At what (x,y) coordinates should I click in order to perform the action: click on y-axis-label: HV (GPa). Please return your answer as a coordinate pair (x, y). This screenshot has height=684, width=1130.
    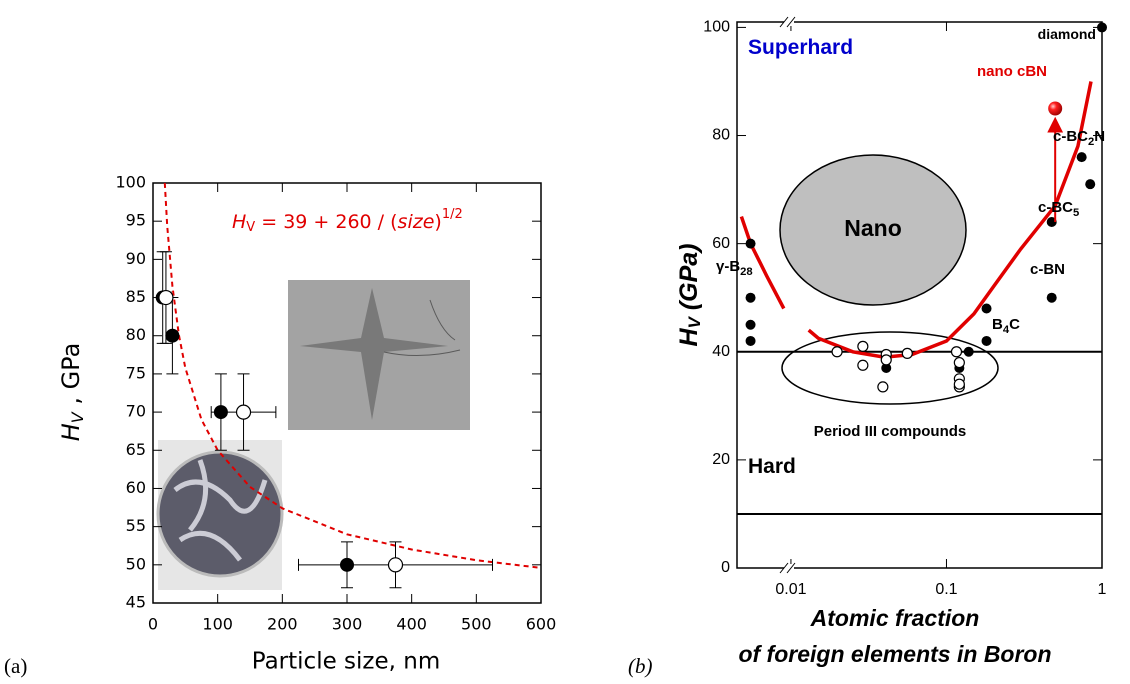
    Looking at the image, I should click on (690, 294).